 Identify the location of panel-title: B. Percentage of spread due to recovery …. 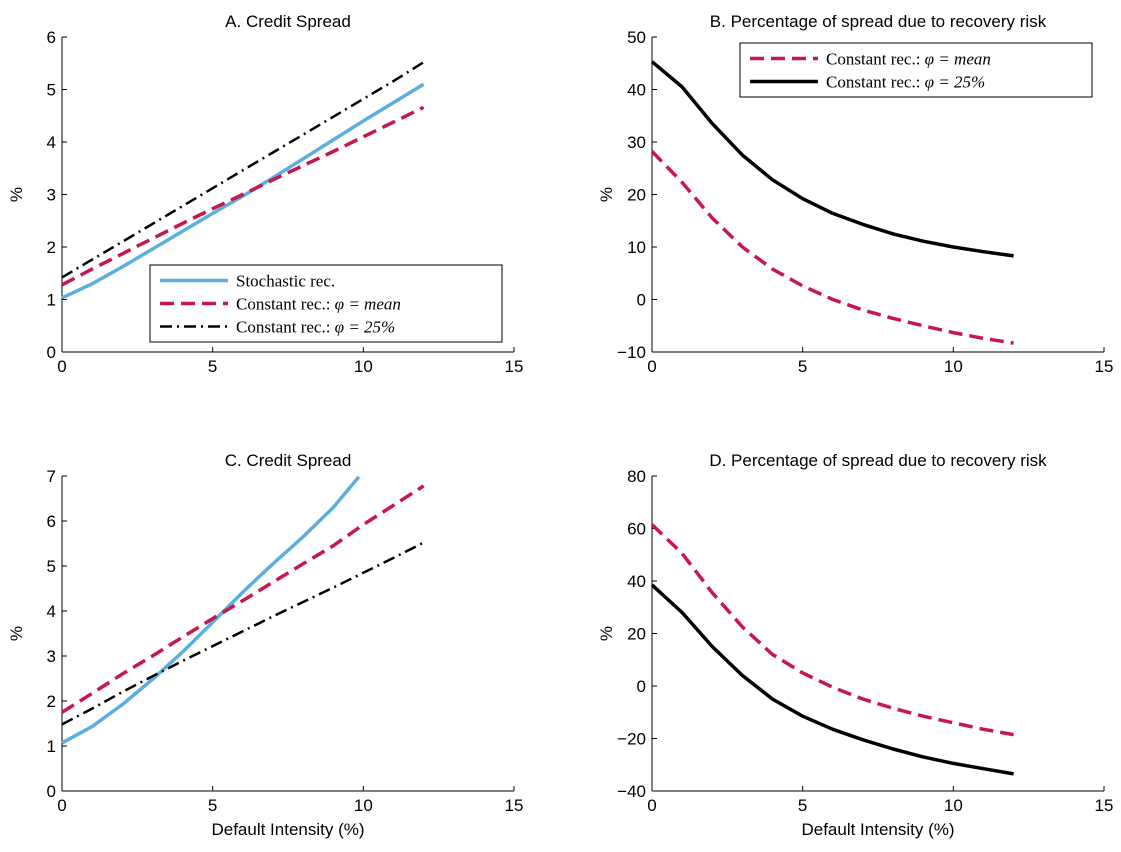
(878, 21).